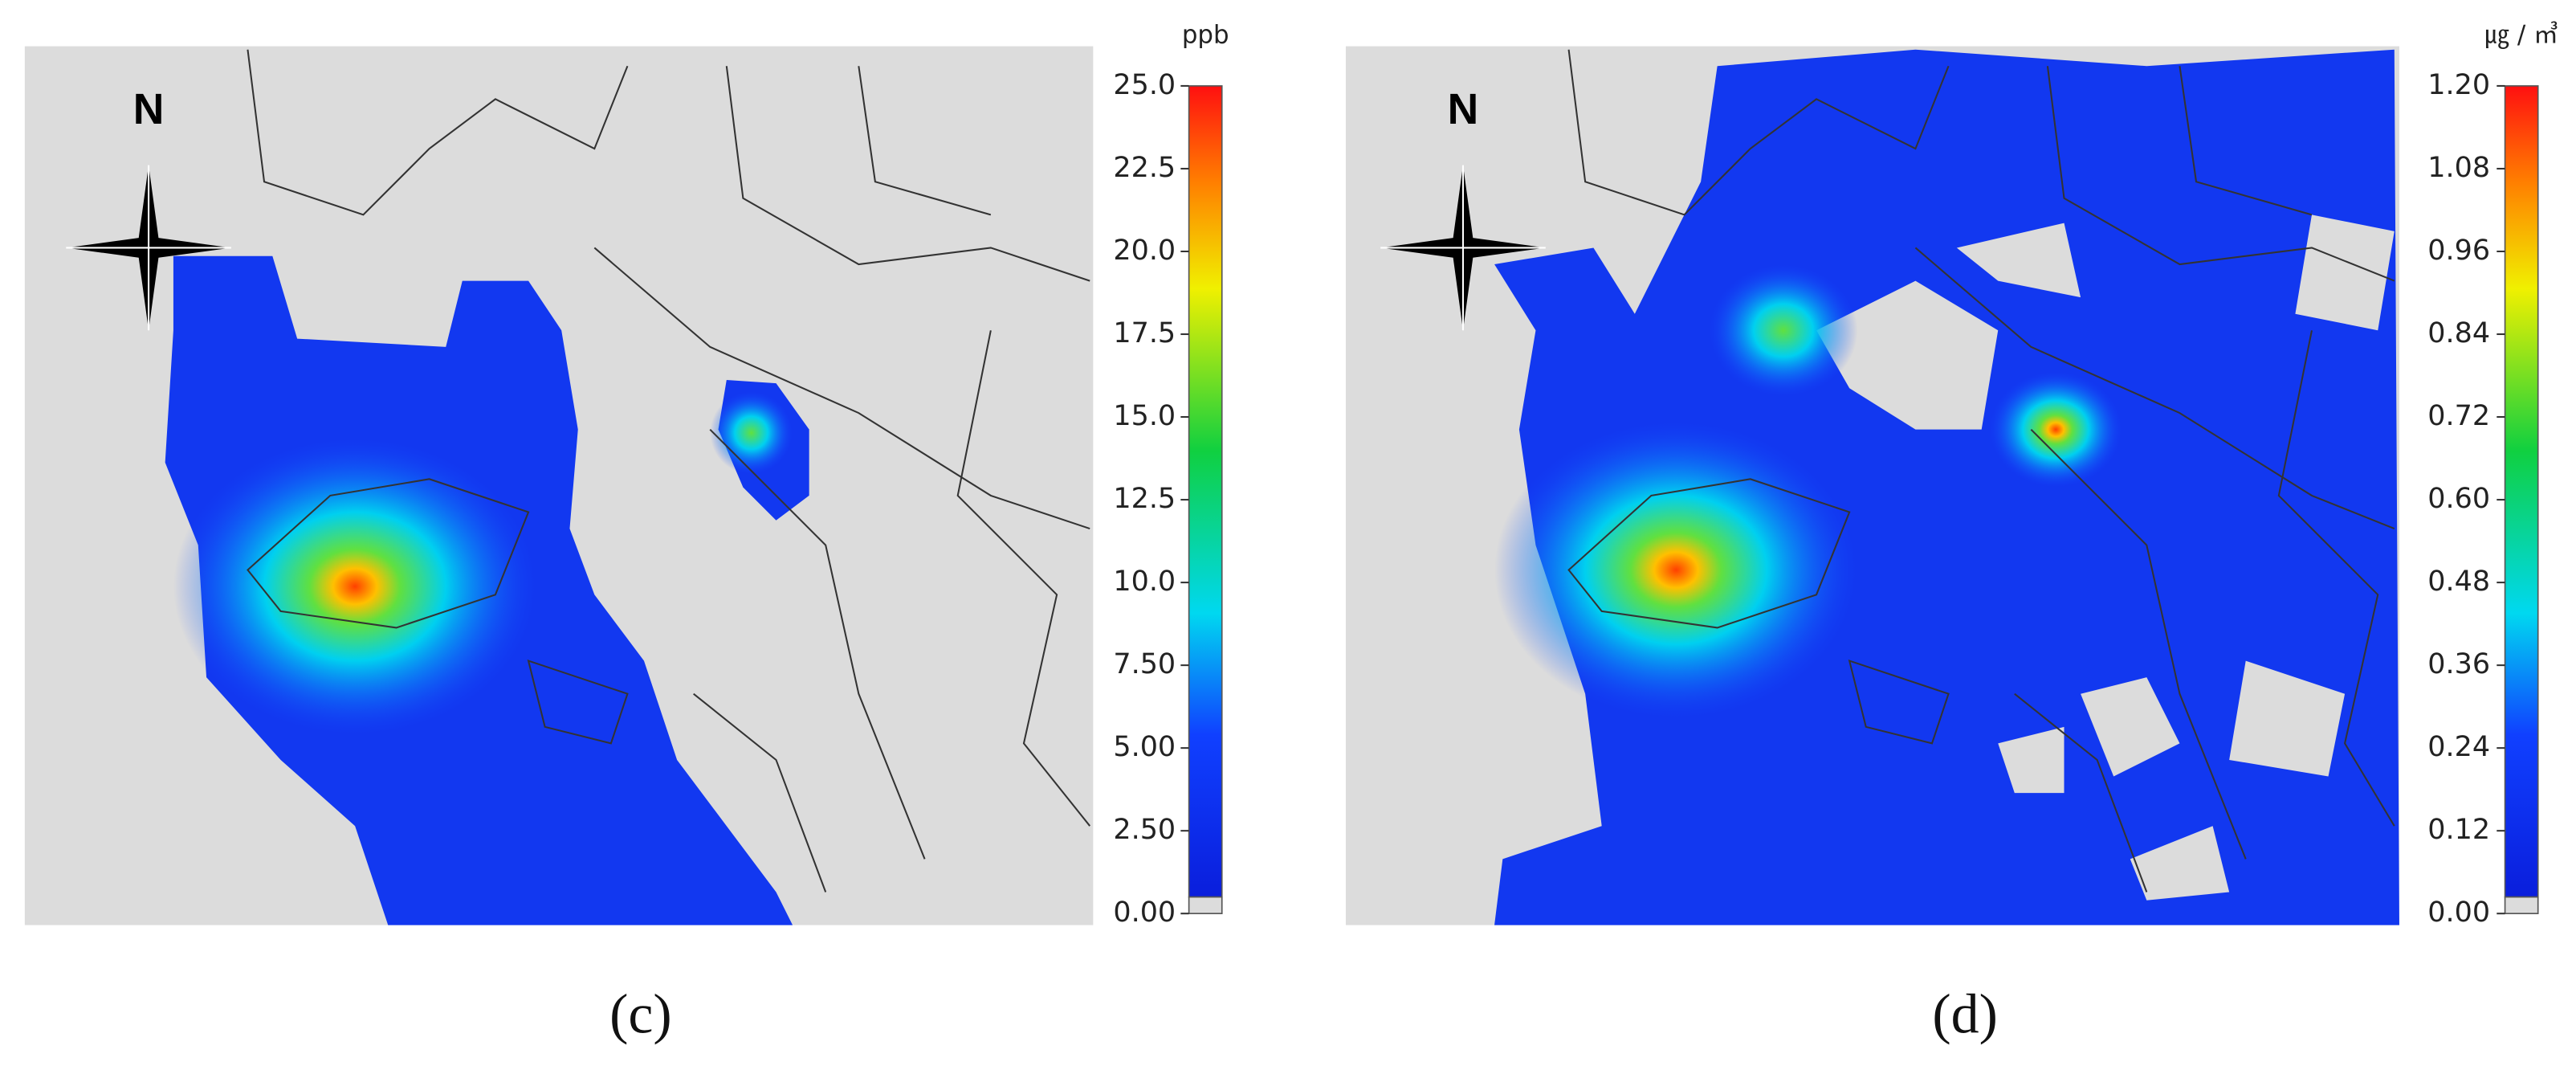 The height and width of the screenshot is (1066, 2576). Describe the element at coordinates (1144, 830) in the screenshot. I see `tick-label: 2.50` at that location.